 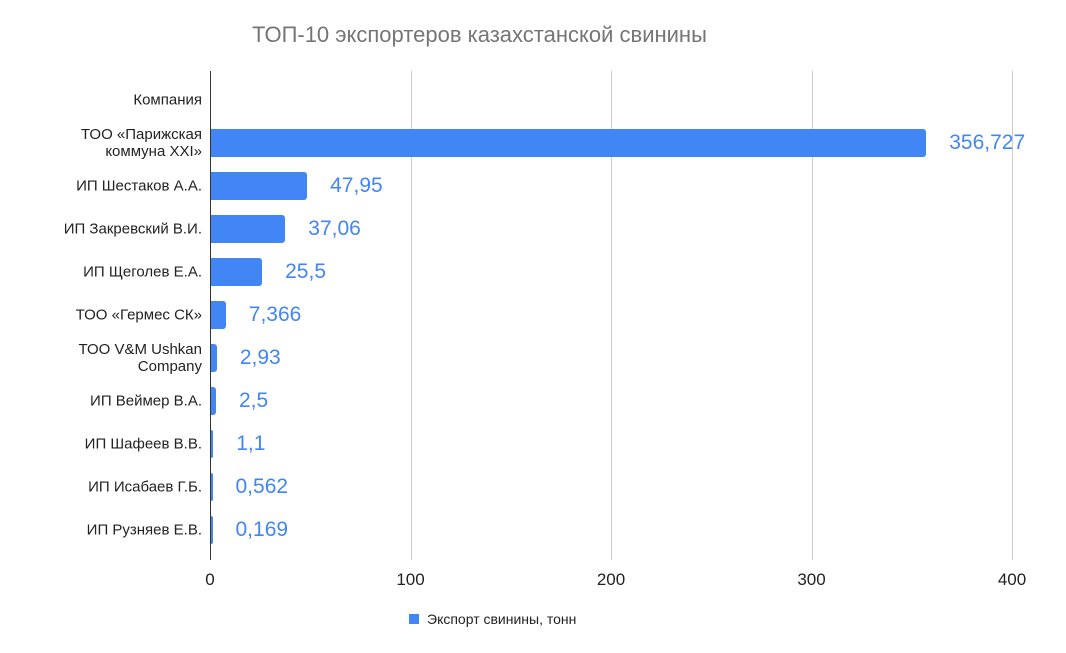 I want to click on x-tick-label: 100, so click(x=410, y=579).